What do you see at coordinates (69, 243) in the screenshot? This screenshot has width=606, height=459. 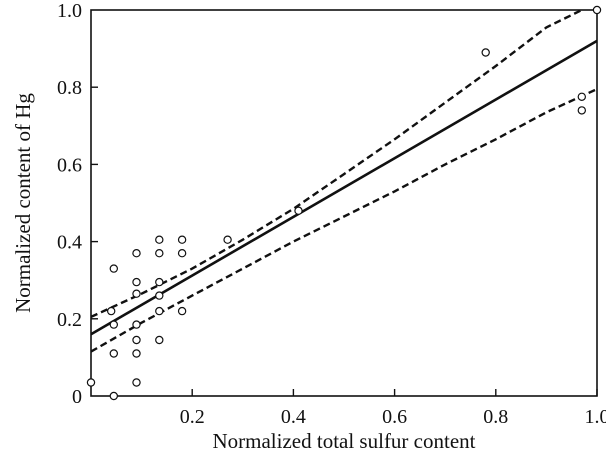 I see `y-tick-label: 0.4` at bounding box center [69, 243].